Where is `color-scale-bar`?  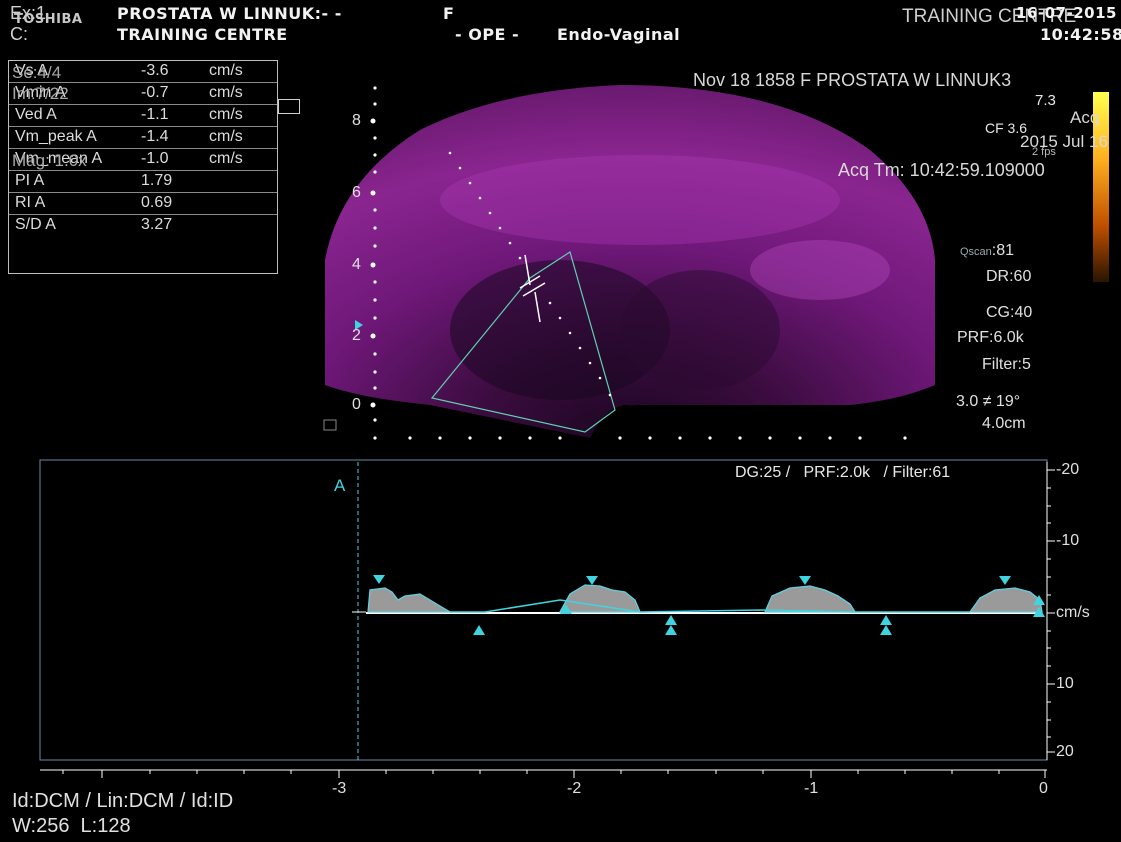 color-scale-bar is located at coordinates (1101, 187).